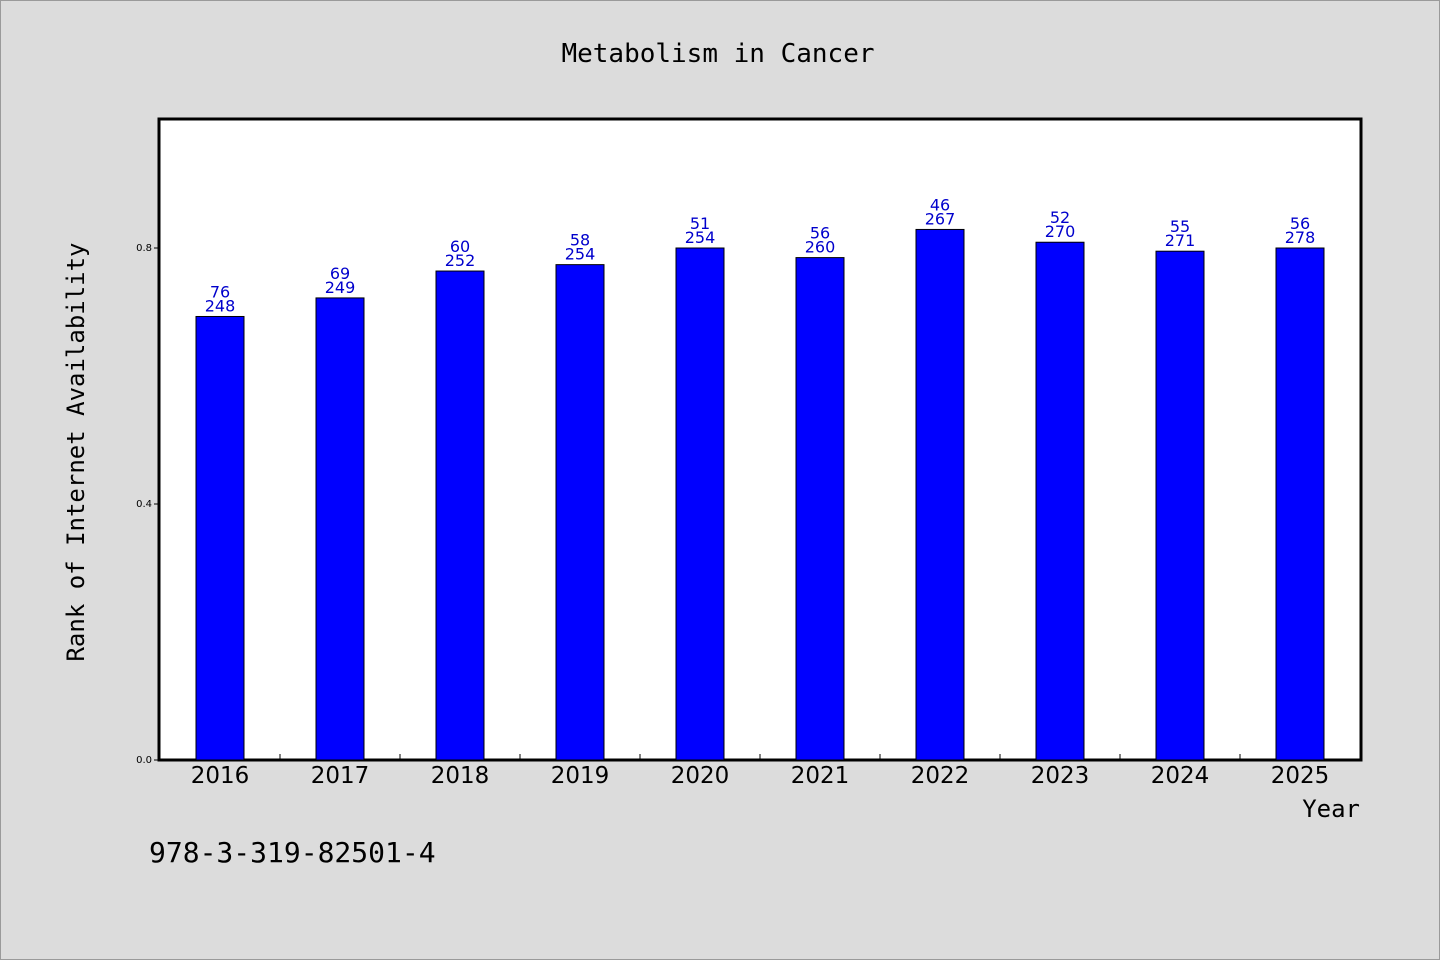  What do you see at coordinates (220, 305) in the screenshot?
I see `bar-label-bottom: 248` at bounding box center [220, 305].